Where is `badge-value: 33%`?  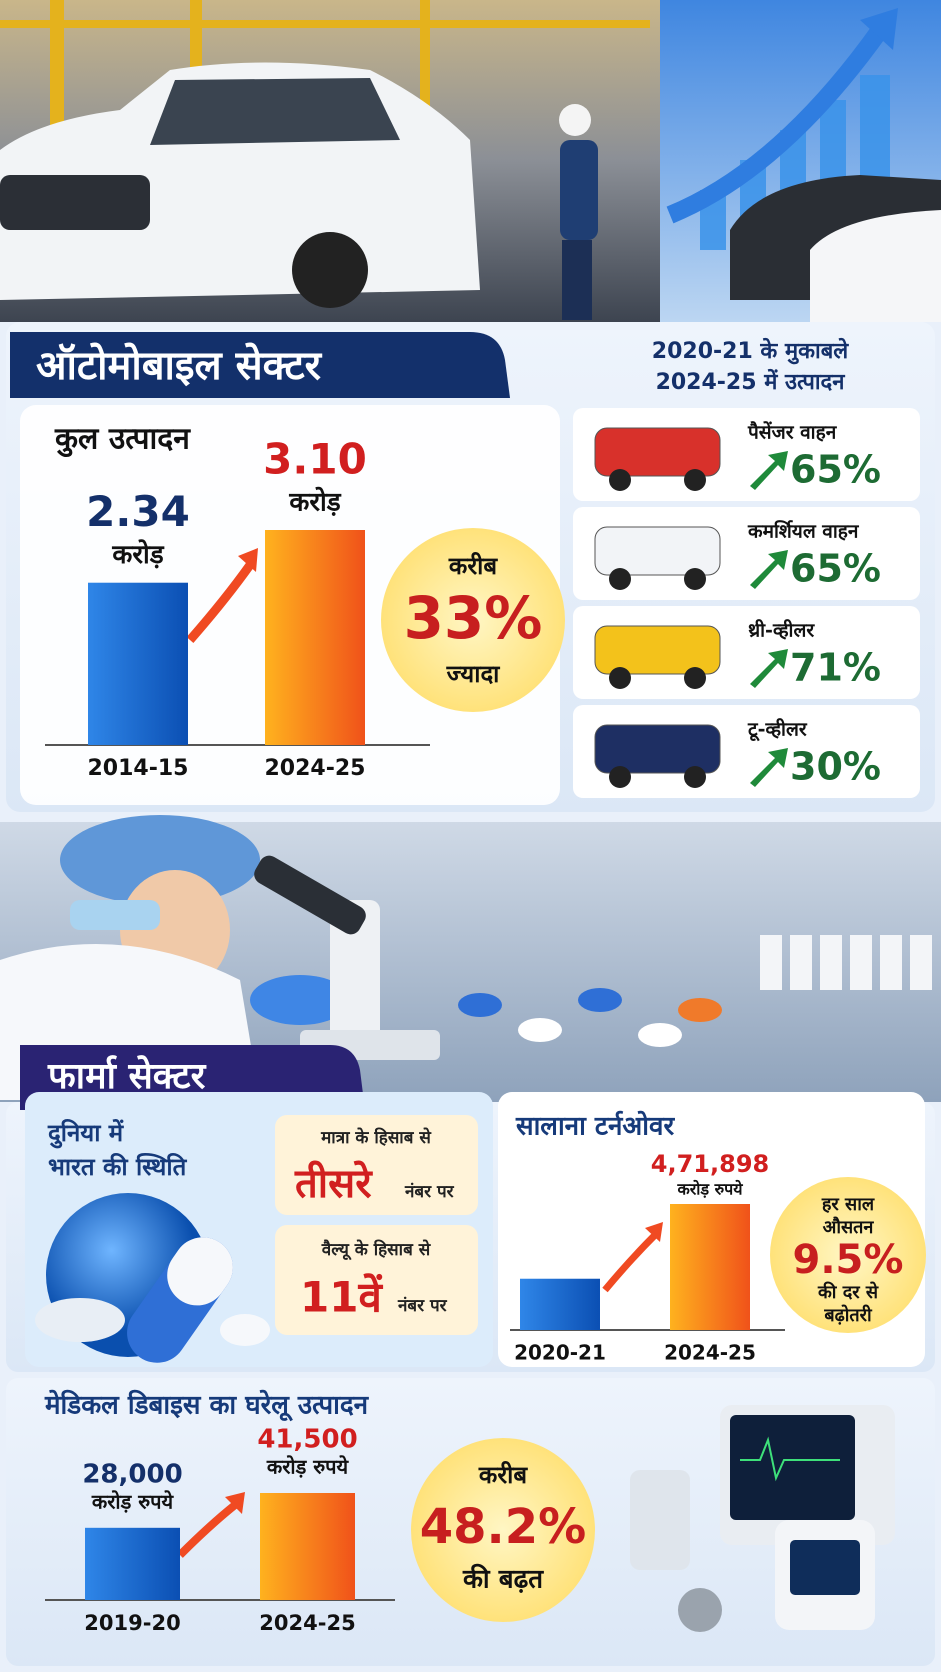
badge-value: 33% is located at coordinates (473, 618).